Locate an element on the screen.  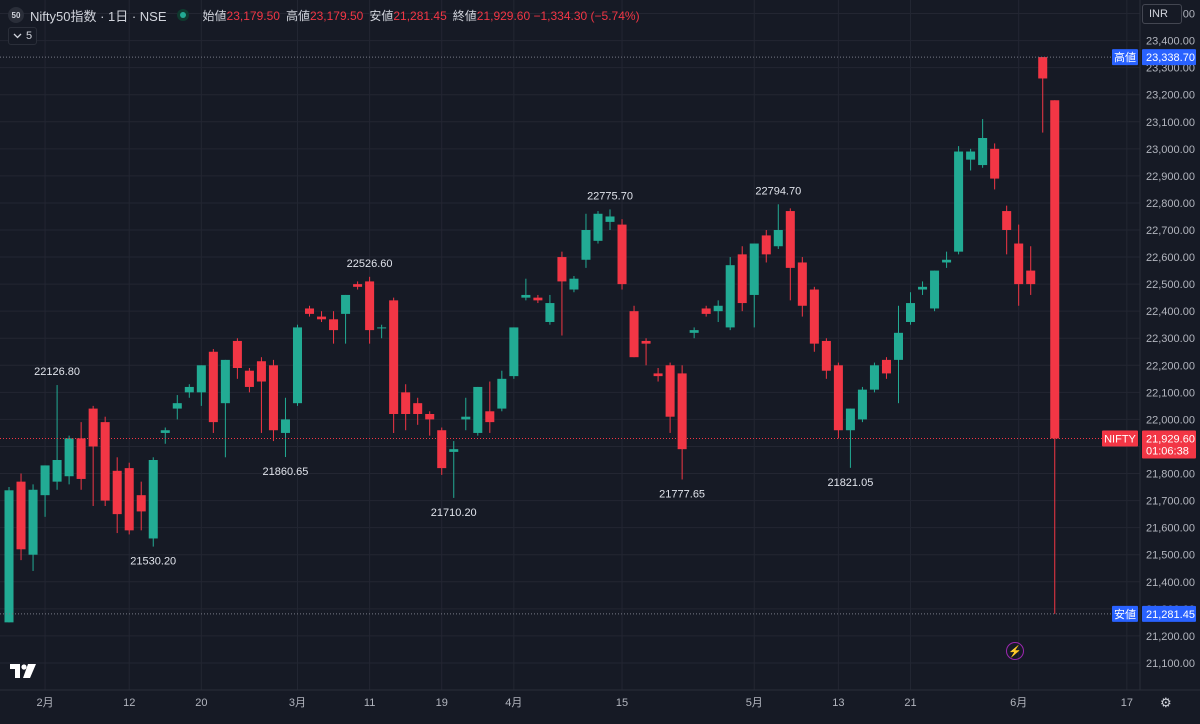
chevron-down-icon is located at coordinates (17, 36).